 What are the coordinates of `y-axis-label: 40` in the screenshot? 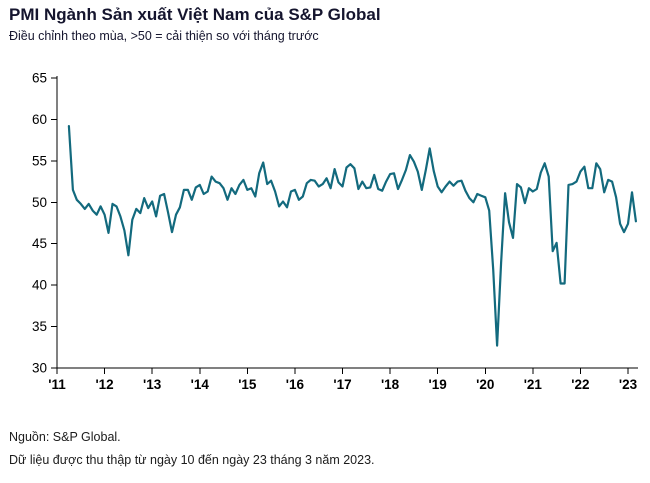 It's located at (39, 285).